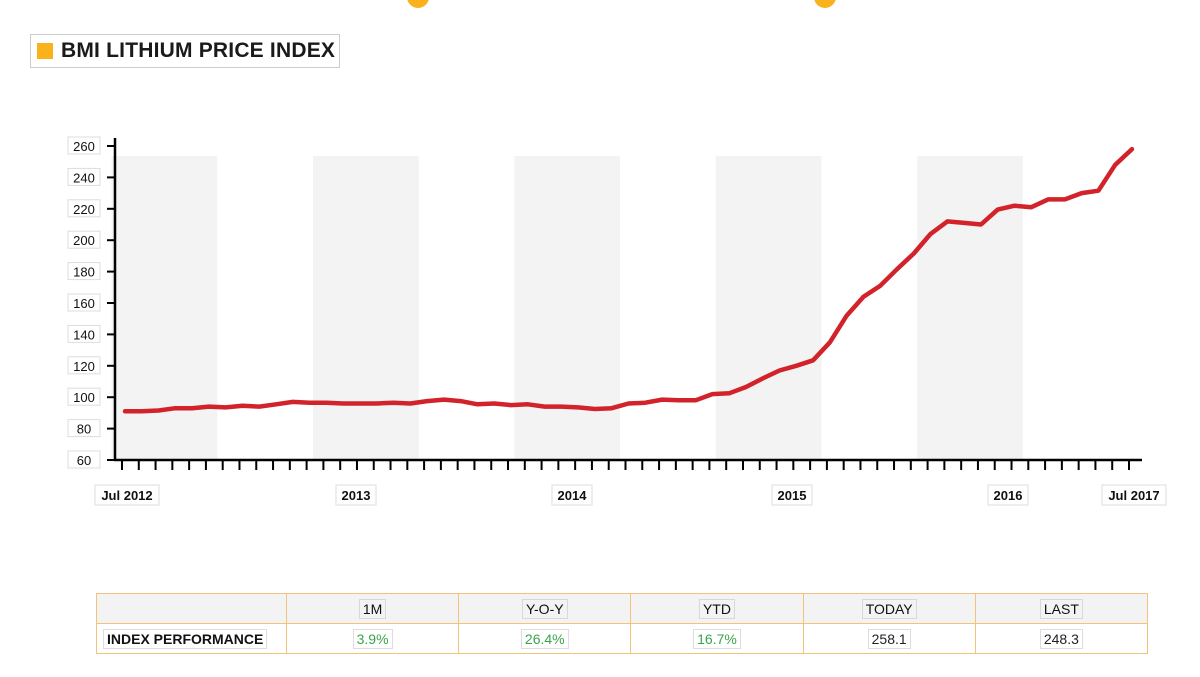 Image resolution: width=1200 pixels, height=677 pixels. I want to click on y-tick-label-240: 240, so click(84, 177).